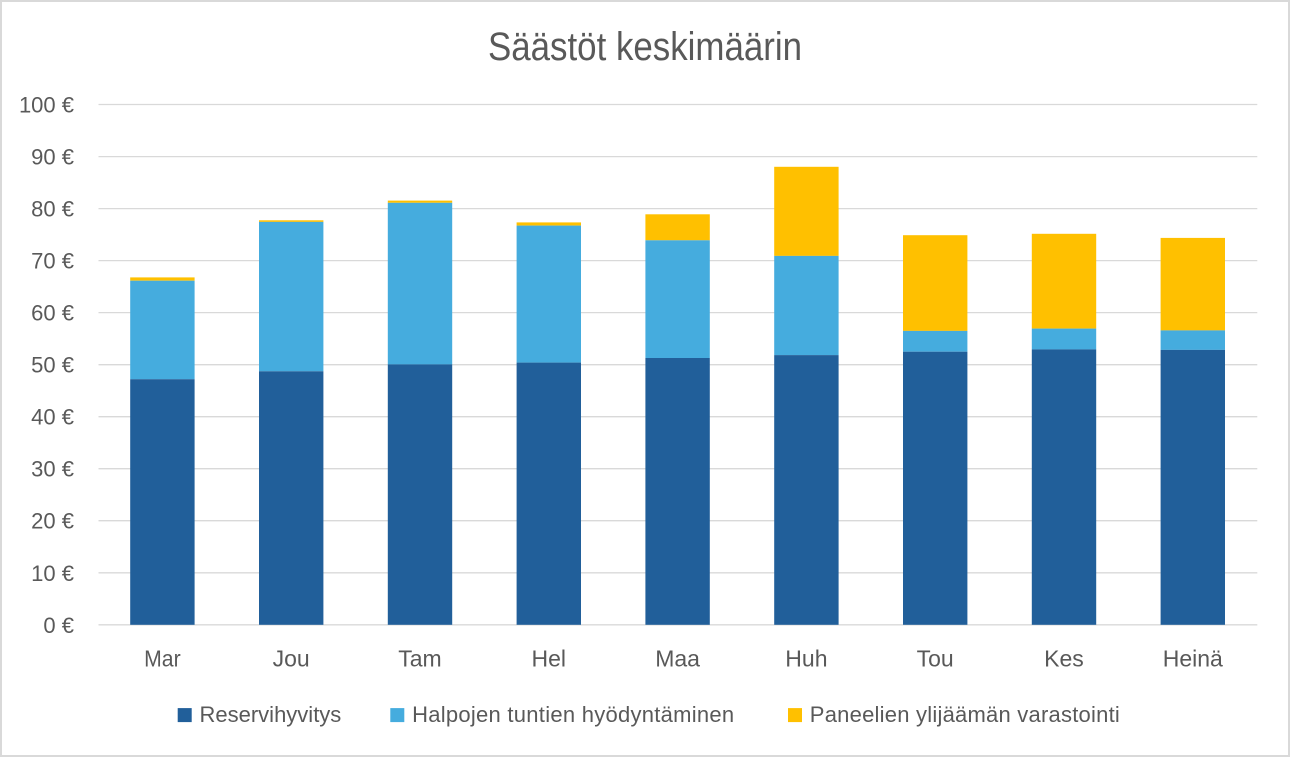 The height and width of the screenshot is (757, 1290). What do you see at coordinates (52, 209) in the screenshot?
I see `svg-text: 80 €` at bounding box center [52, 209].